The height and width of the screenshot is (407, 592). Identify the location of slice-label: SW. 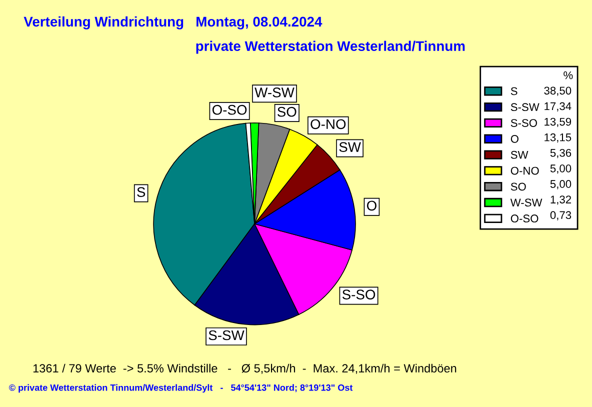
(350, 147).